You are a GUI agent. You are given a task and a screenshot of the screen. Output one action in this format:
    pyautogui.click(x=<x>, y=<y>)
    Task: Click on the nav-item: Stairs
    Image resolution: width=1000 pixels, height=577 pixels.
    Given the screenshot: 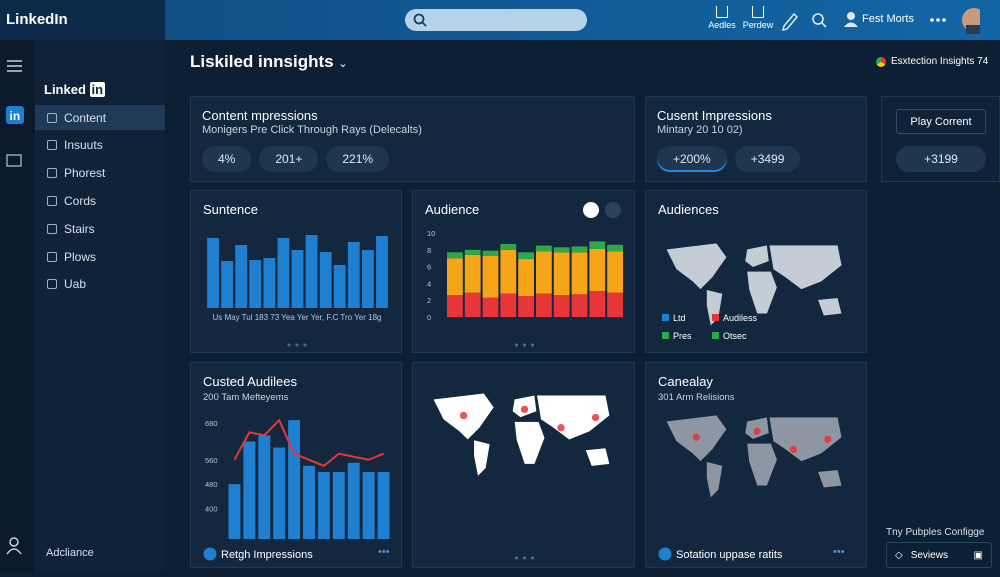 What is the action you would take?
    pyautogui.click(x=100, y=228)
    